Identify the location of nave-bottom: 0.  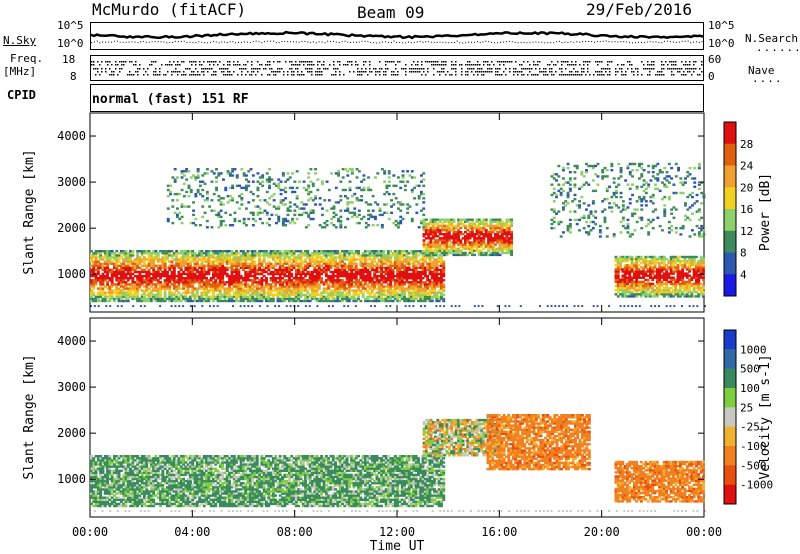
(711, 76).